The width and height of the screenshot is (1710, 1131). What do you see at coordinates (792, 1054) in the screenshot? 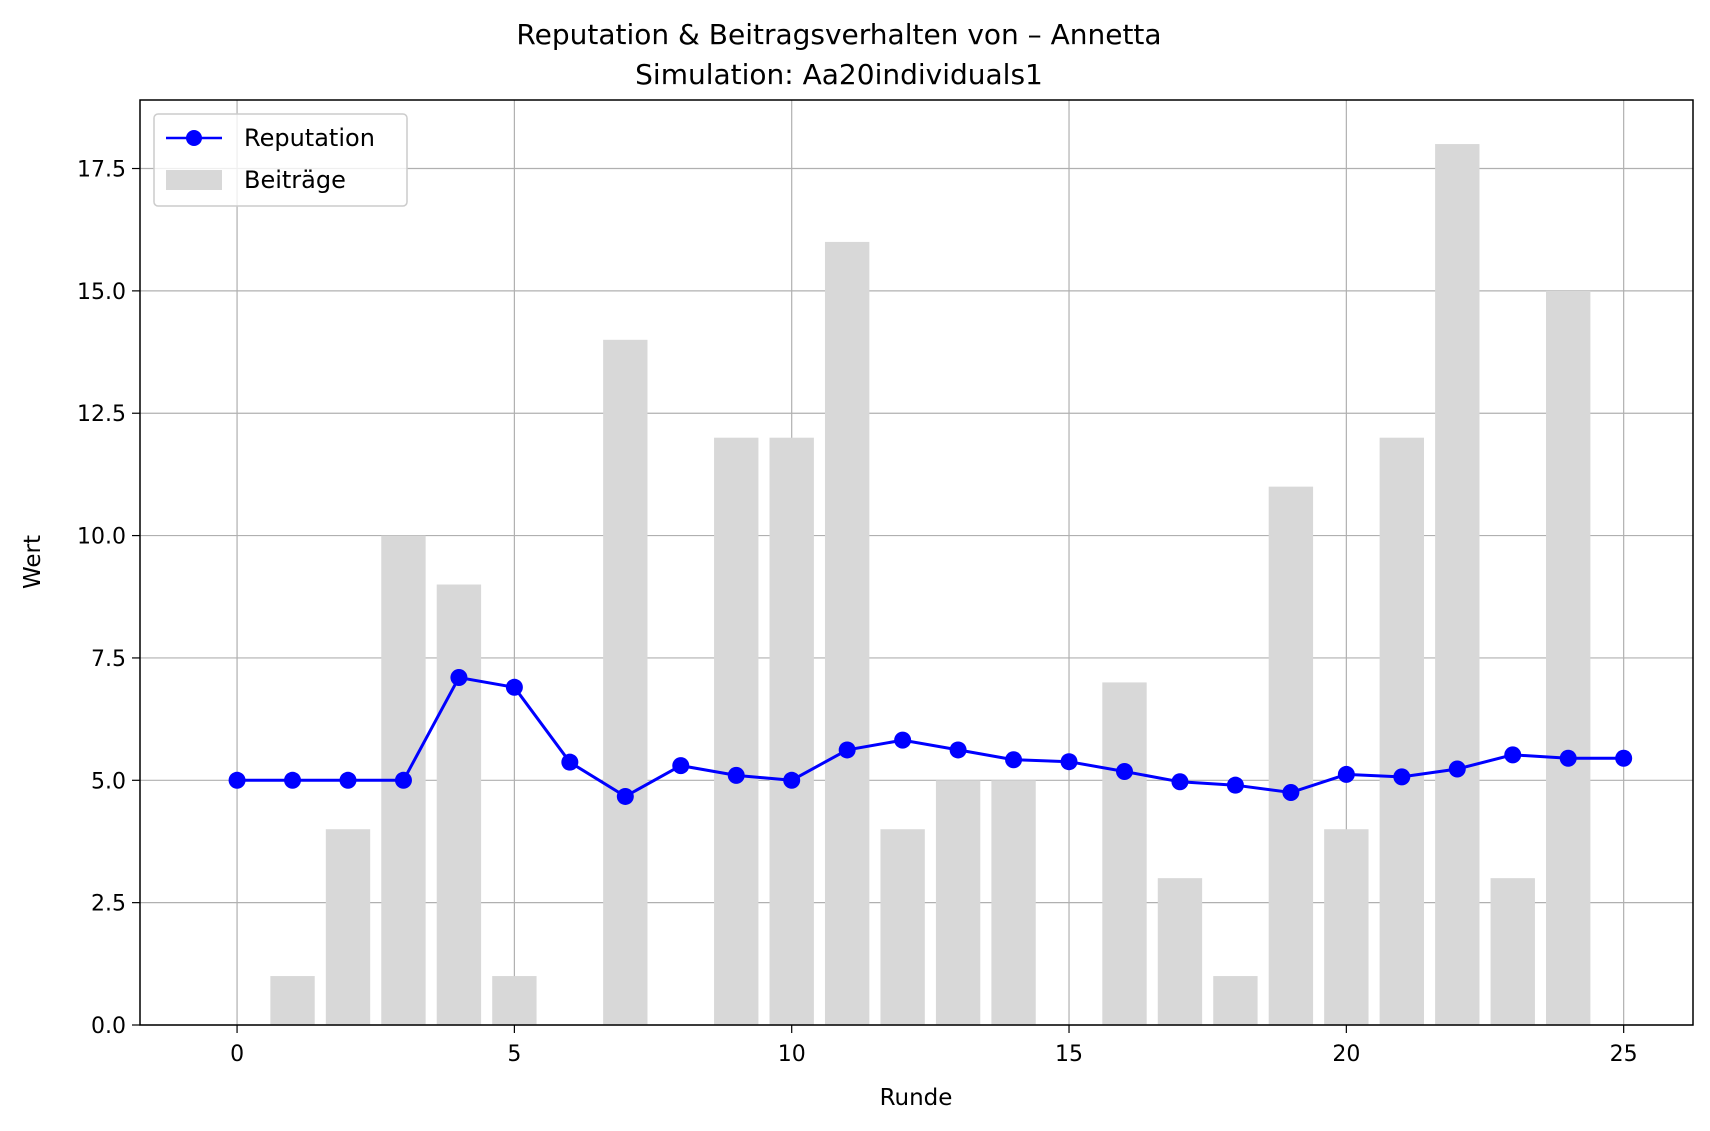
I see `x-tick-label: 10` at bounding box center [792, 1054].